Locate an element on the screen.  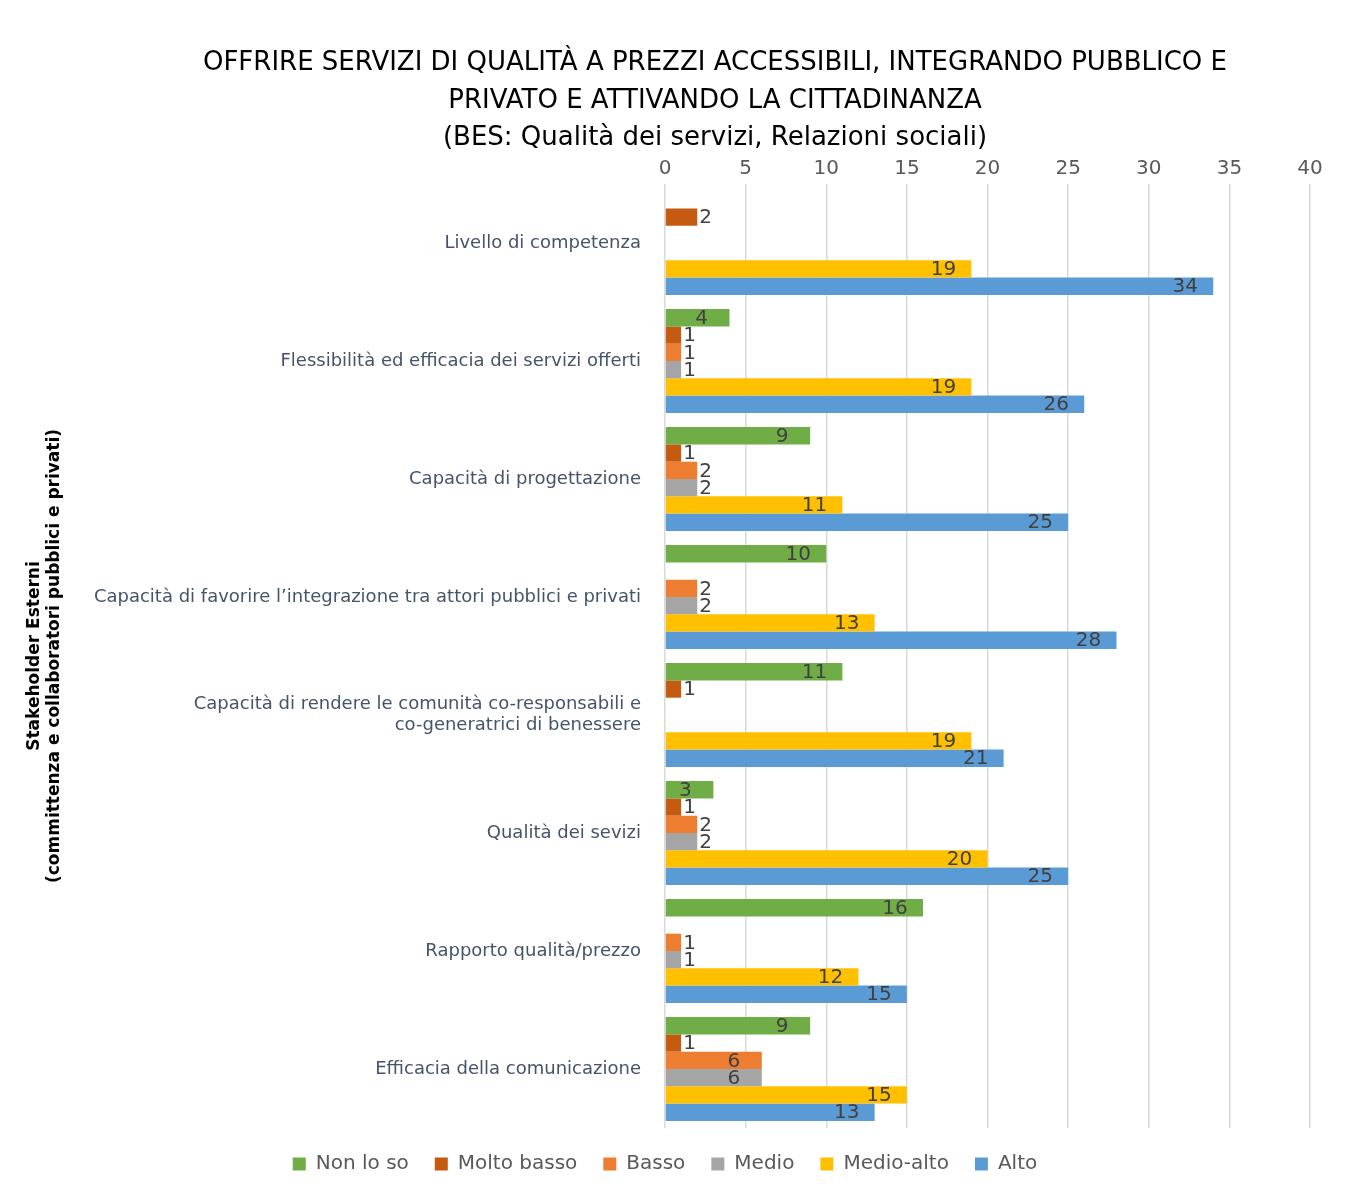
y-axis-title: Stakeholder Esterni (committenza e collaboratori pubblici e privati) is located at coordinates (43, 656).